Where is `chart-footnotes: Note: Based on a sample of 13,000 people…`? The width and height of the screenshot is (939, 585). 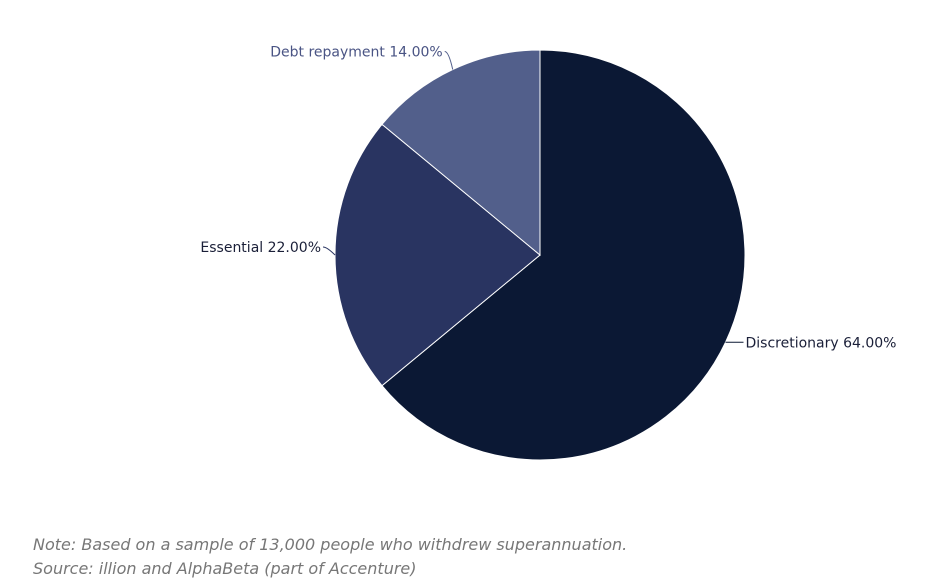
chart-footnotes: Note: Based on a sample of 13,000 people… is located at coordinates (330, 557).